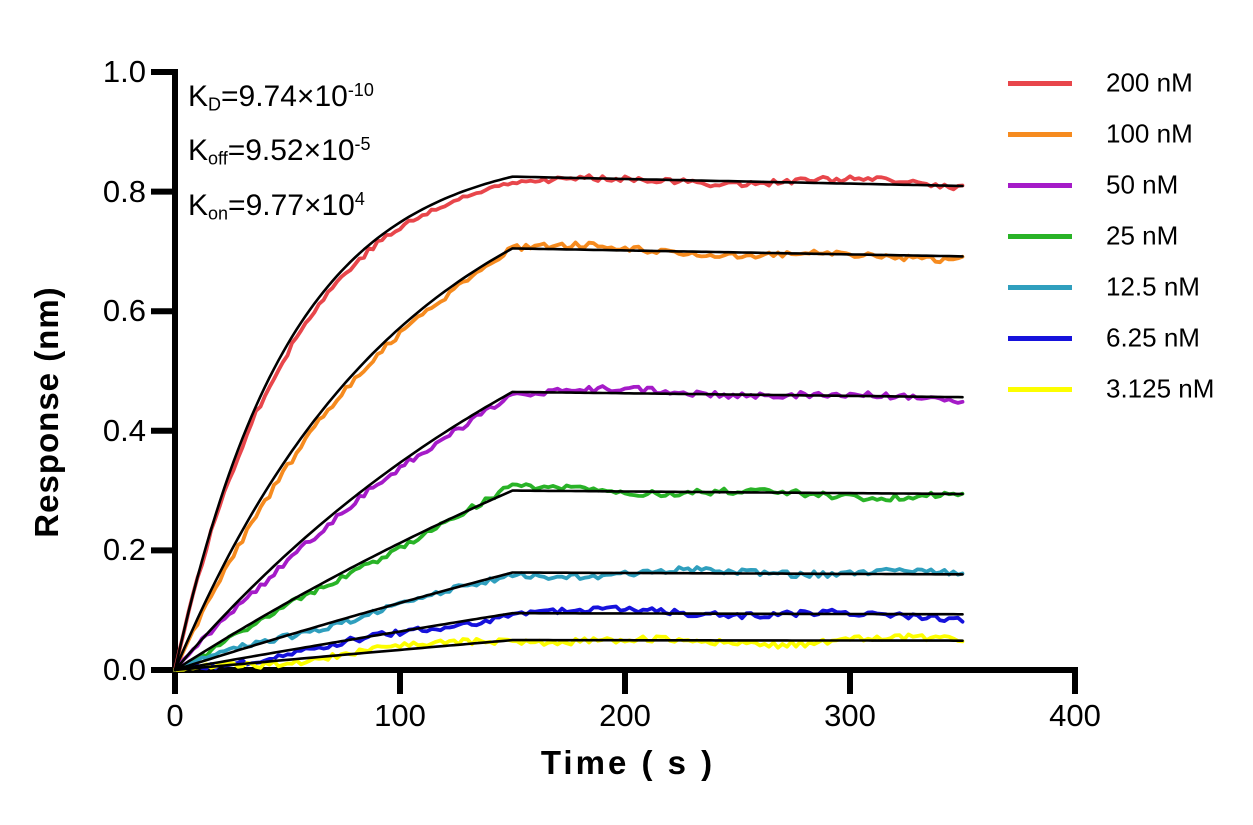 This screenshot has width=1253, height=825. I want to click on kon-value: =9.77×10, so click(291, 205).